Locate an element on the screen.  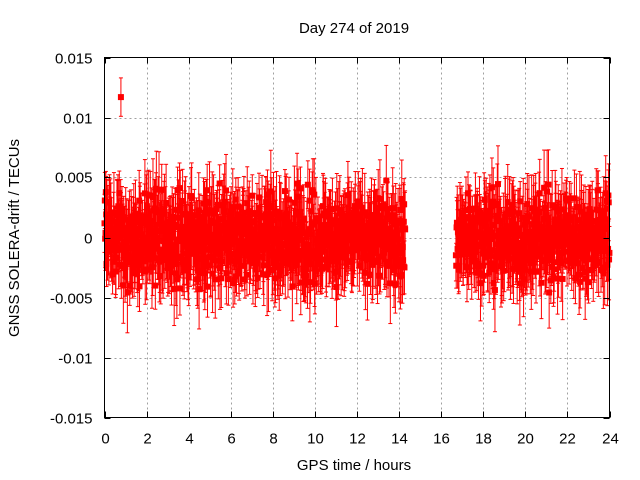
y-tick-label: 0.015 is located at coordinates (74, 59).